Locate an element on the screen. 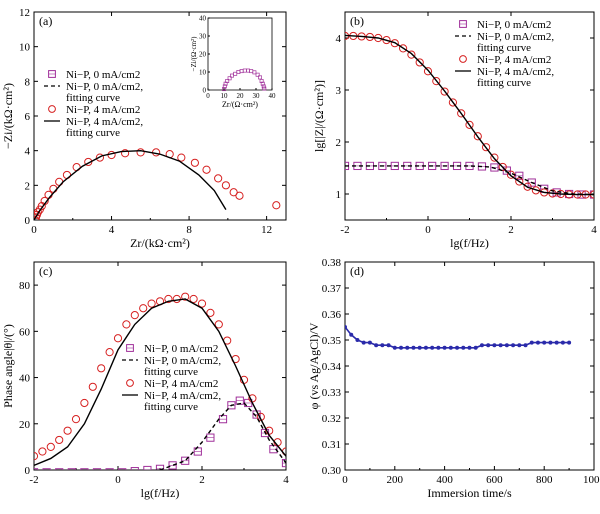 The width and height of the screenshot is (600, 514). y-tick-label: 12 is located at coordinates (24, 13).